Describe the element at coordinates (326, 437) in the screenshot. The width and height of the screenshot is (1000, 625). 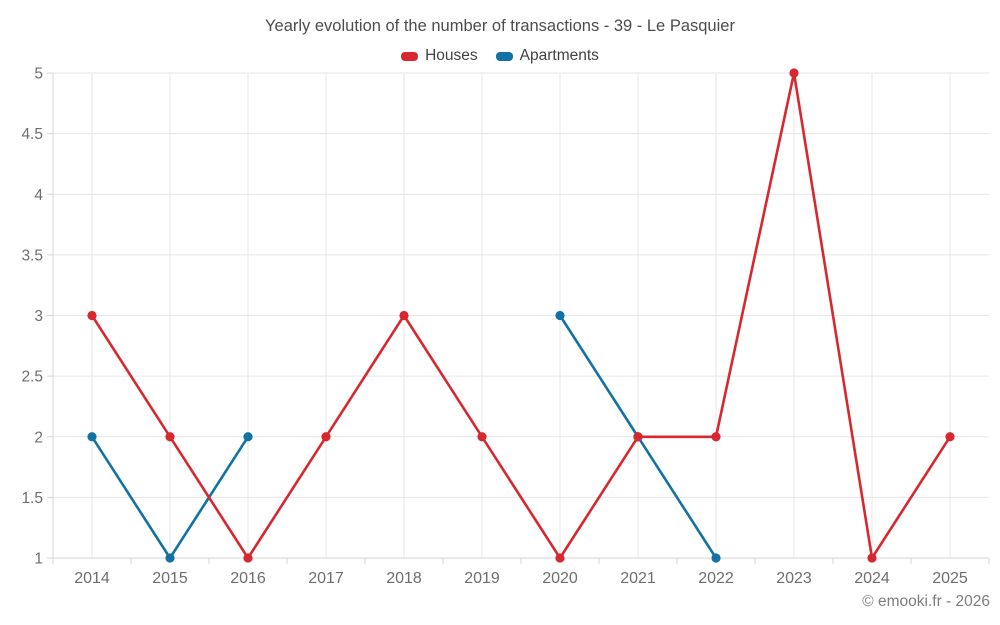
I see `data-point-houses-2017` at that location.